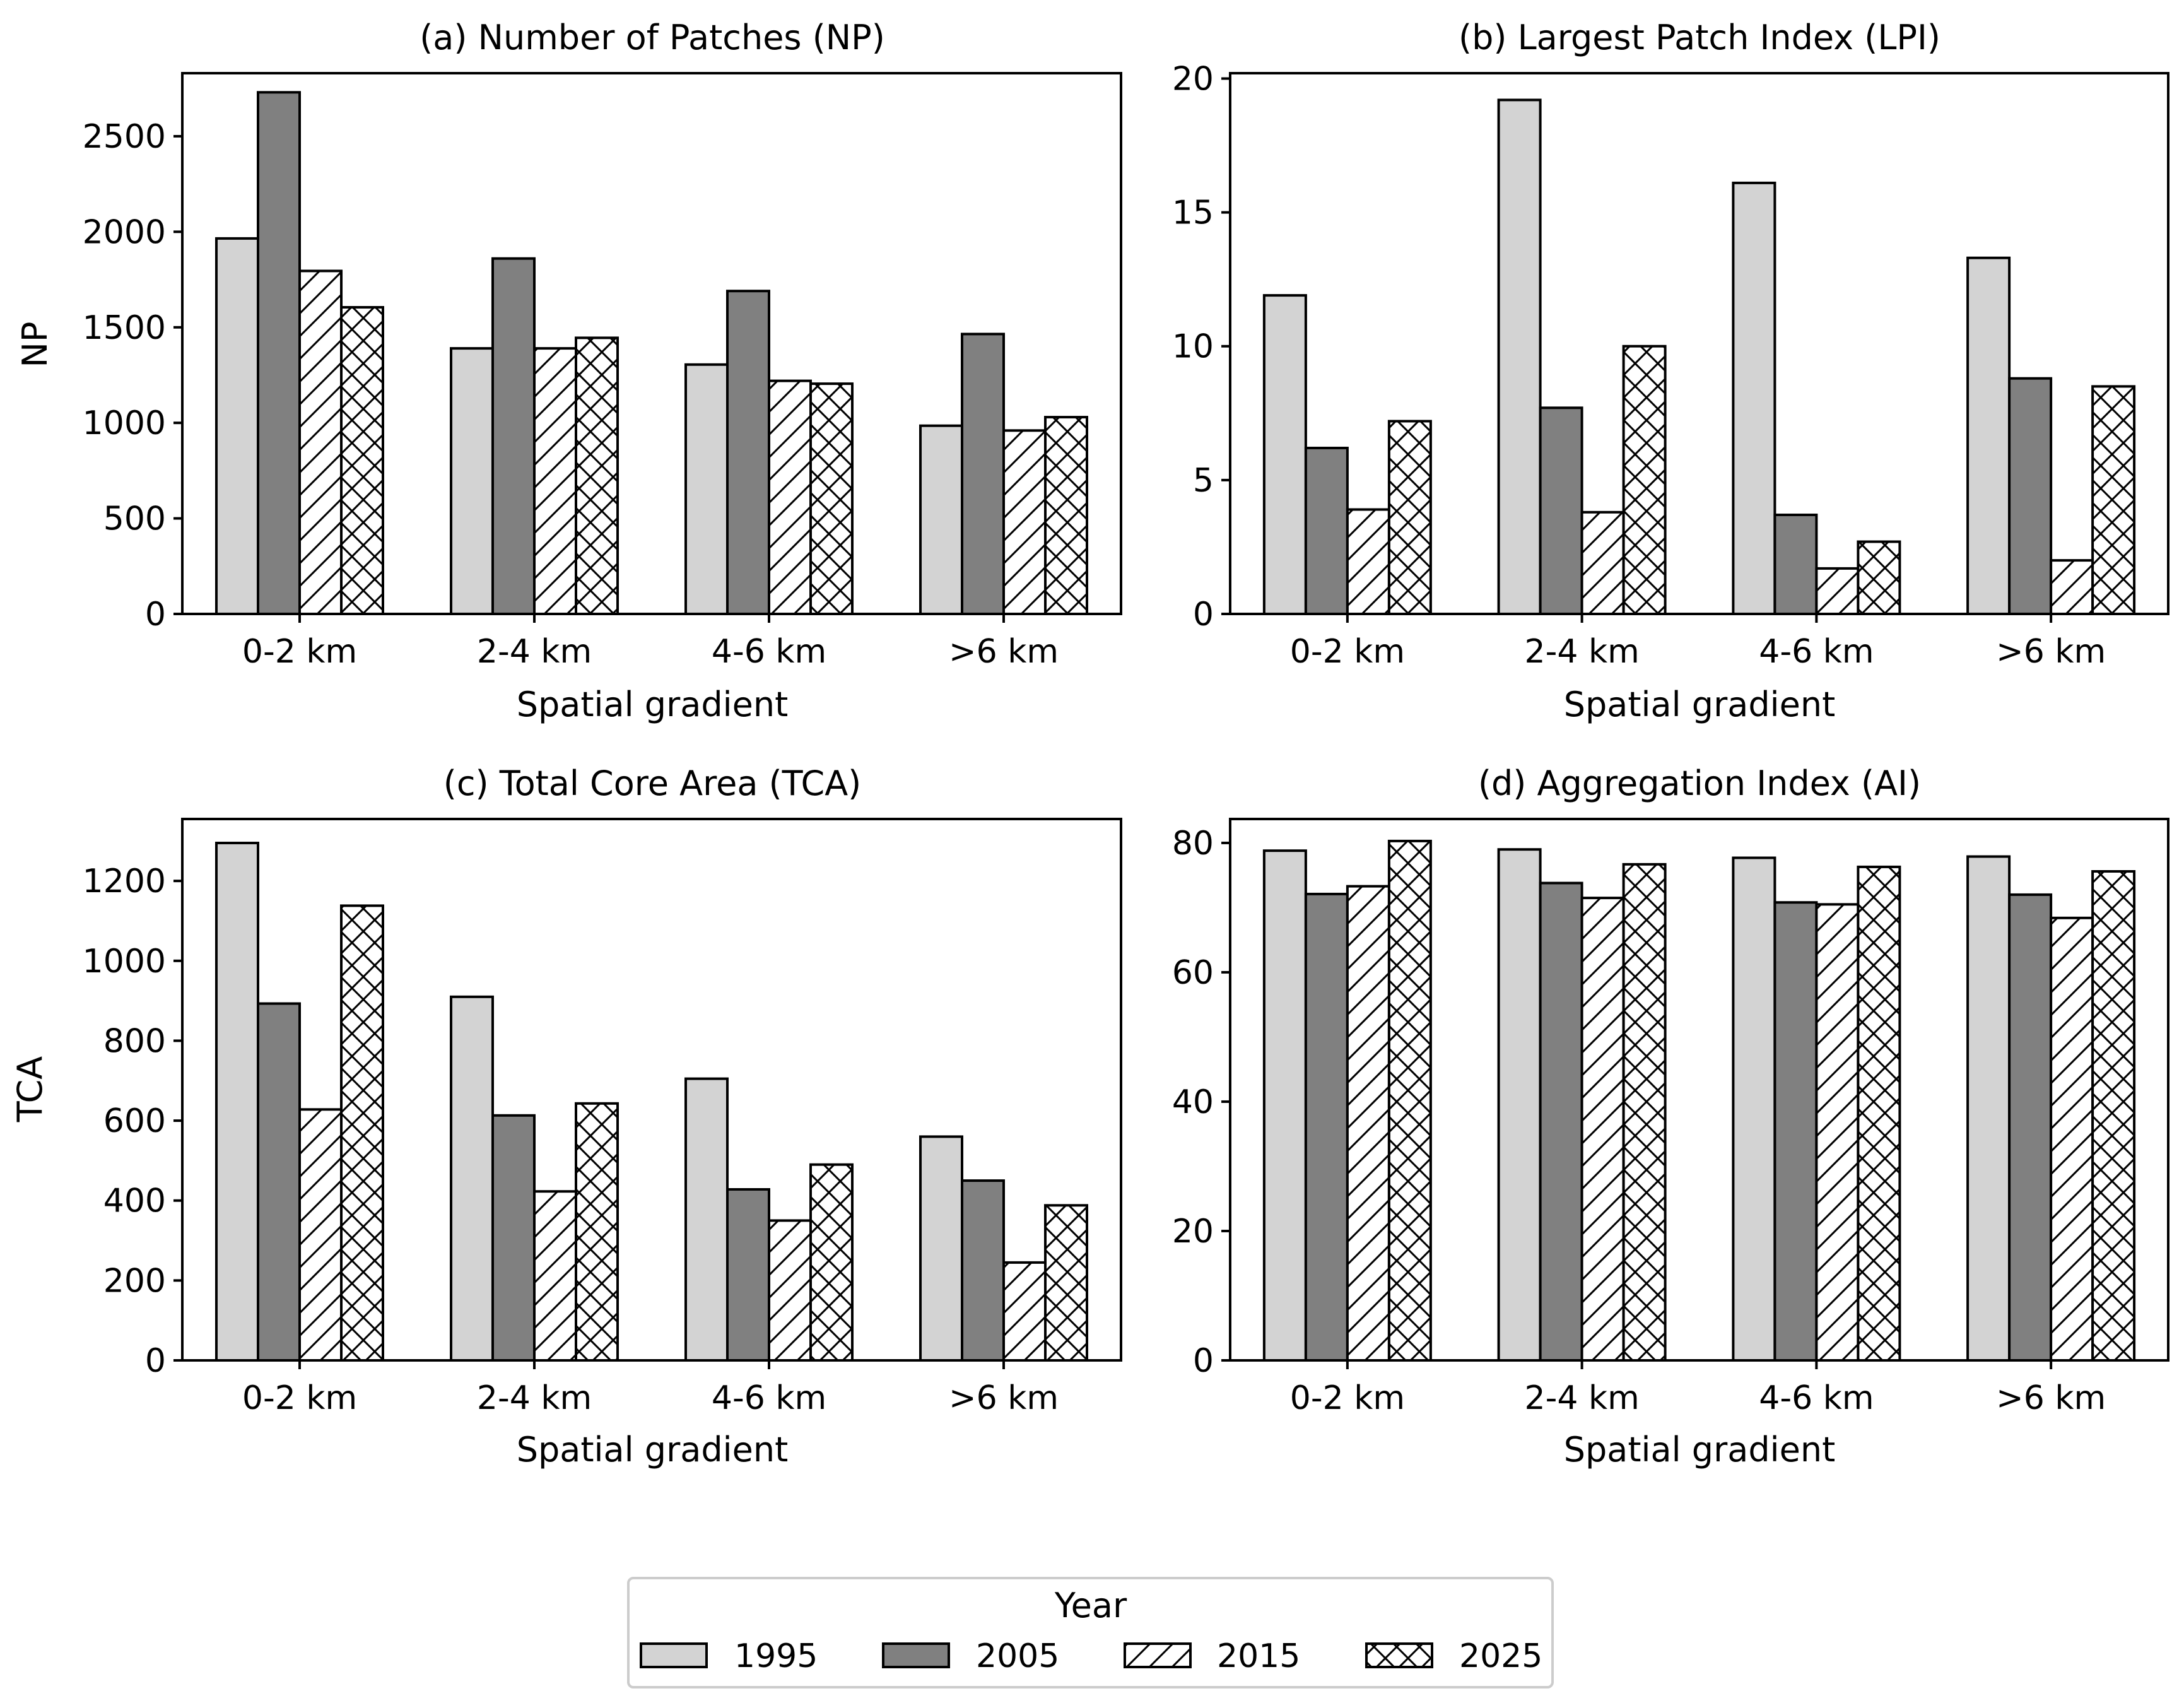 The width and height of the screenshot is (2184, 1703). What do you see at coordinates (1699, 343) in the screenshot?
I see `axes-frame-b` at bounding box center [1699, 343].